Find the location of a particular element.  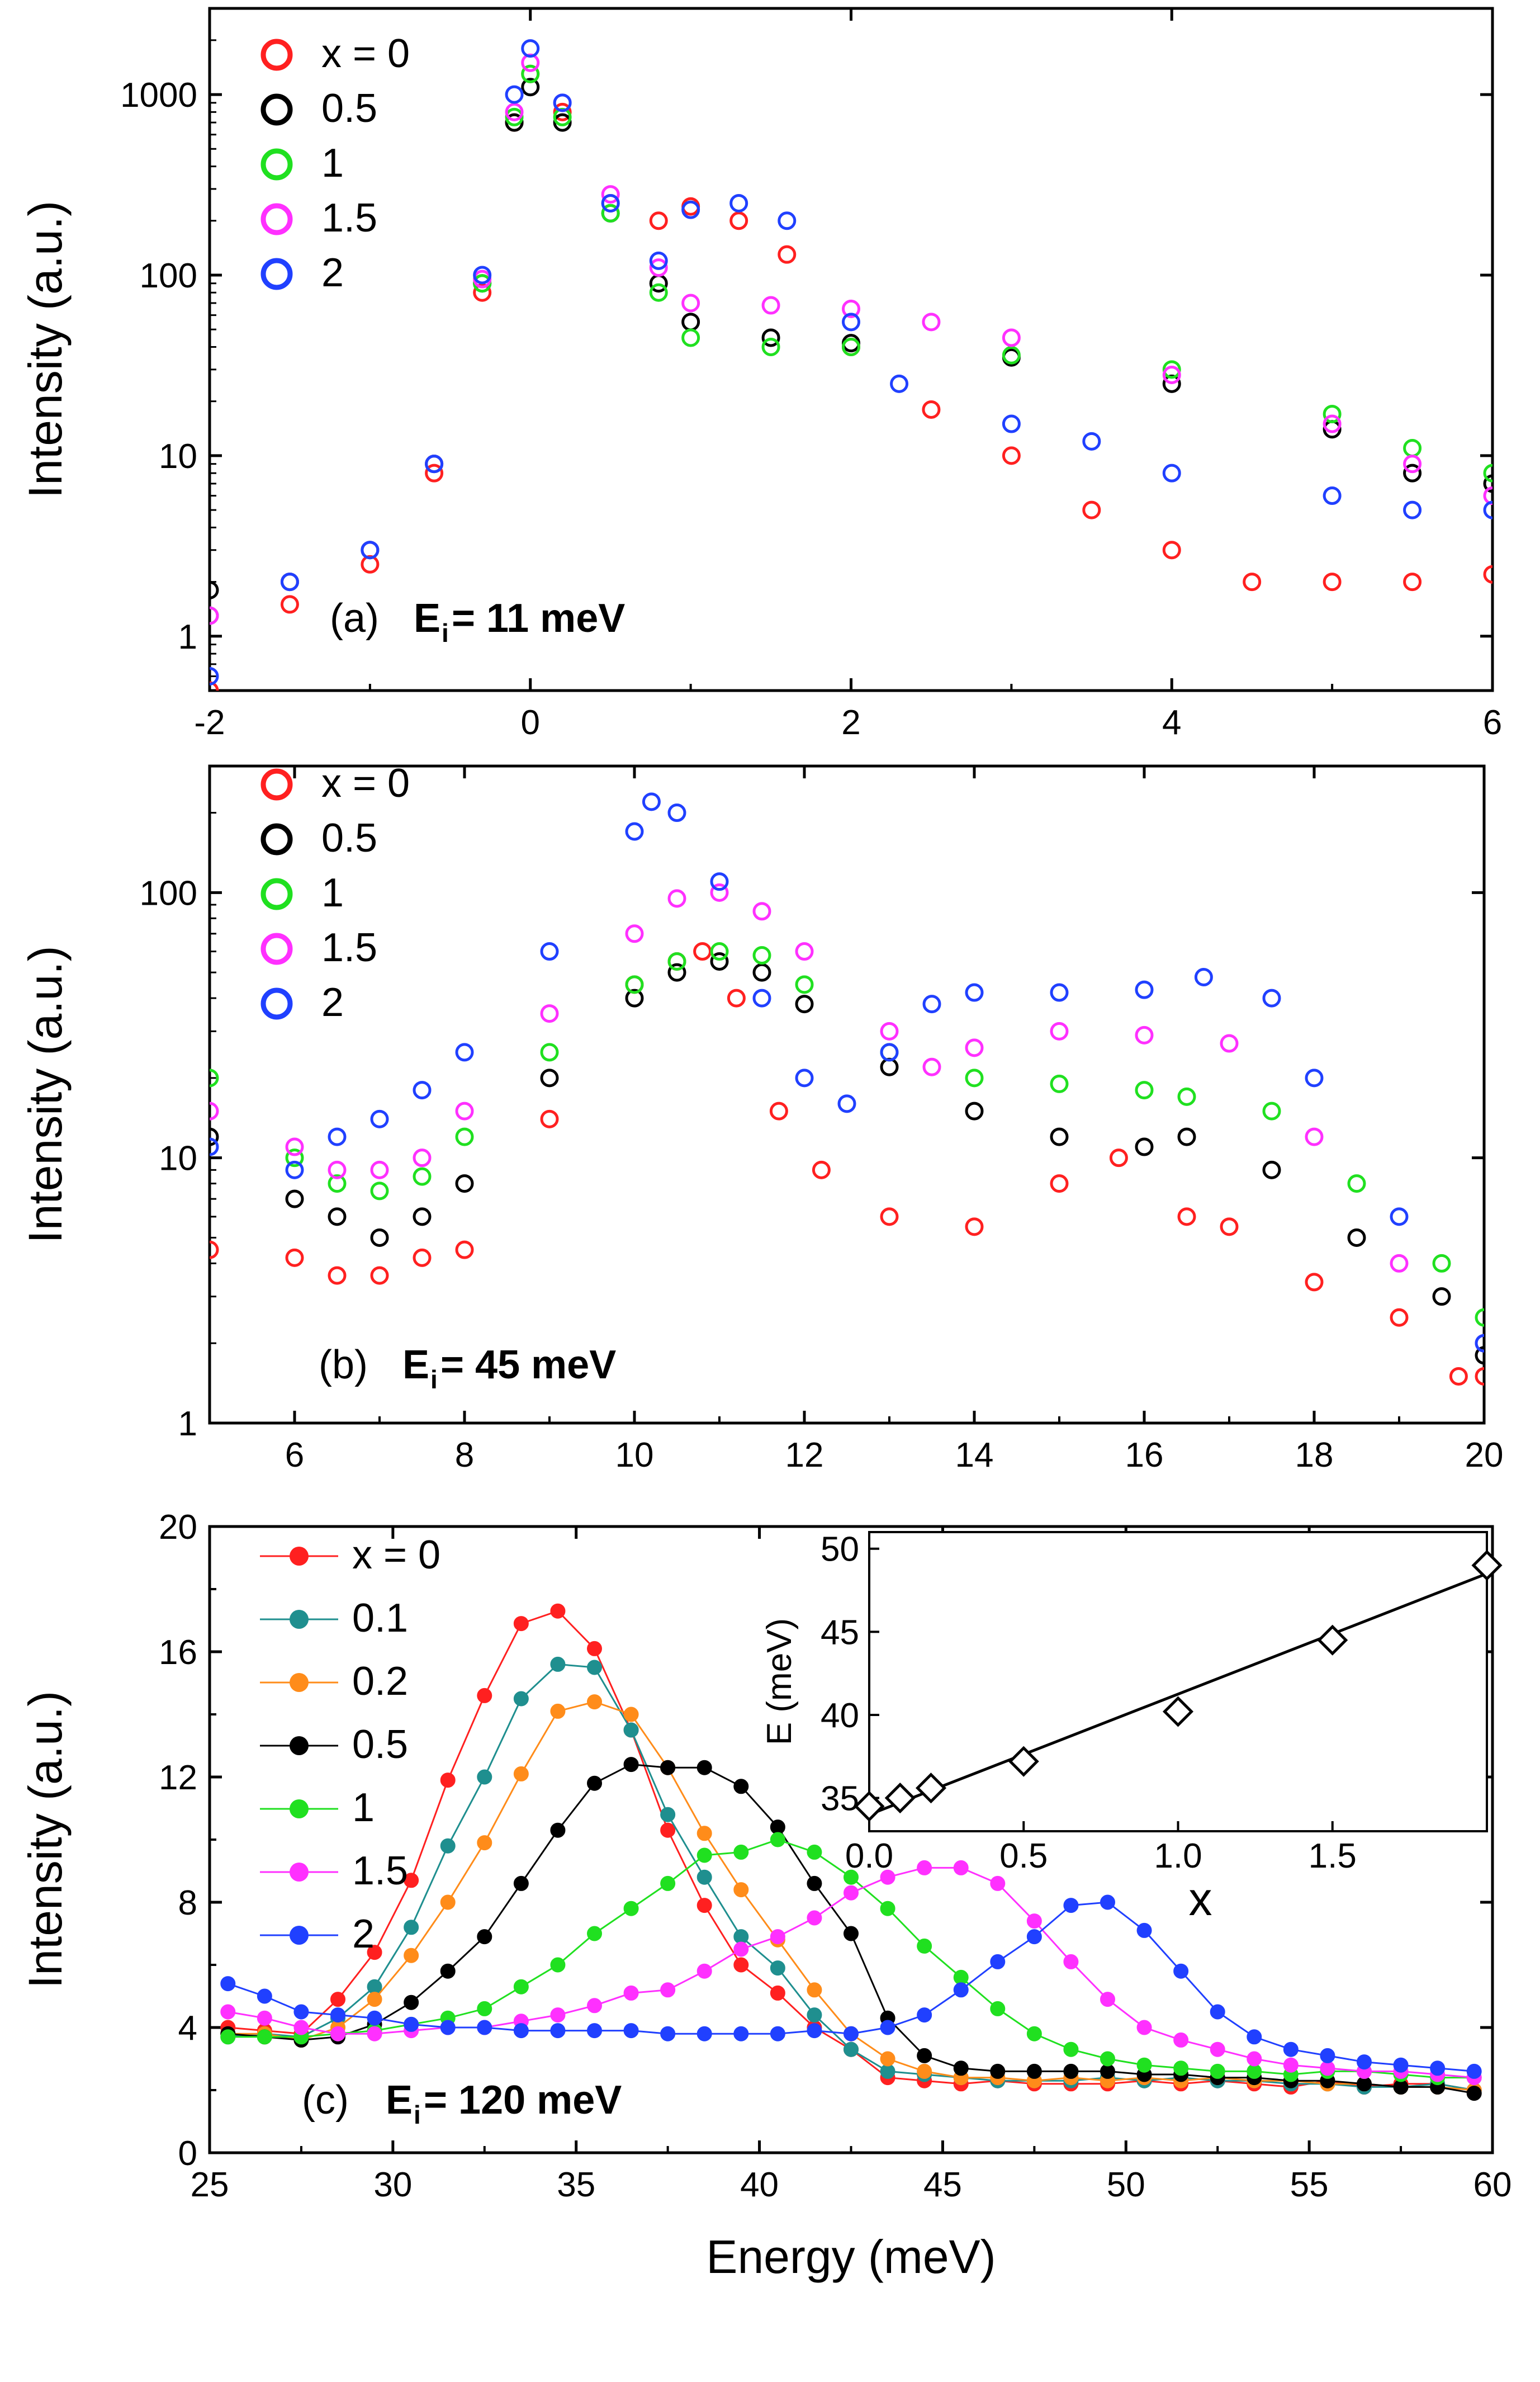

y-tick-label: 12 is located at coordinates (178, 1778).